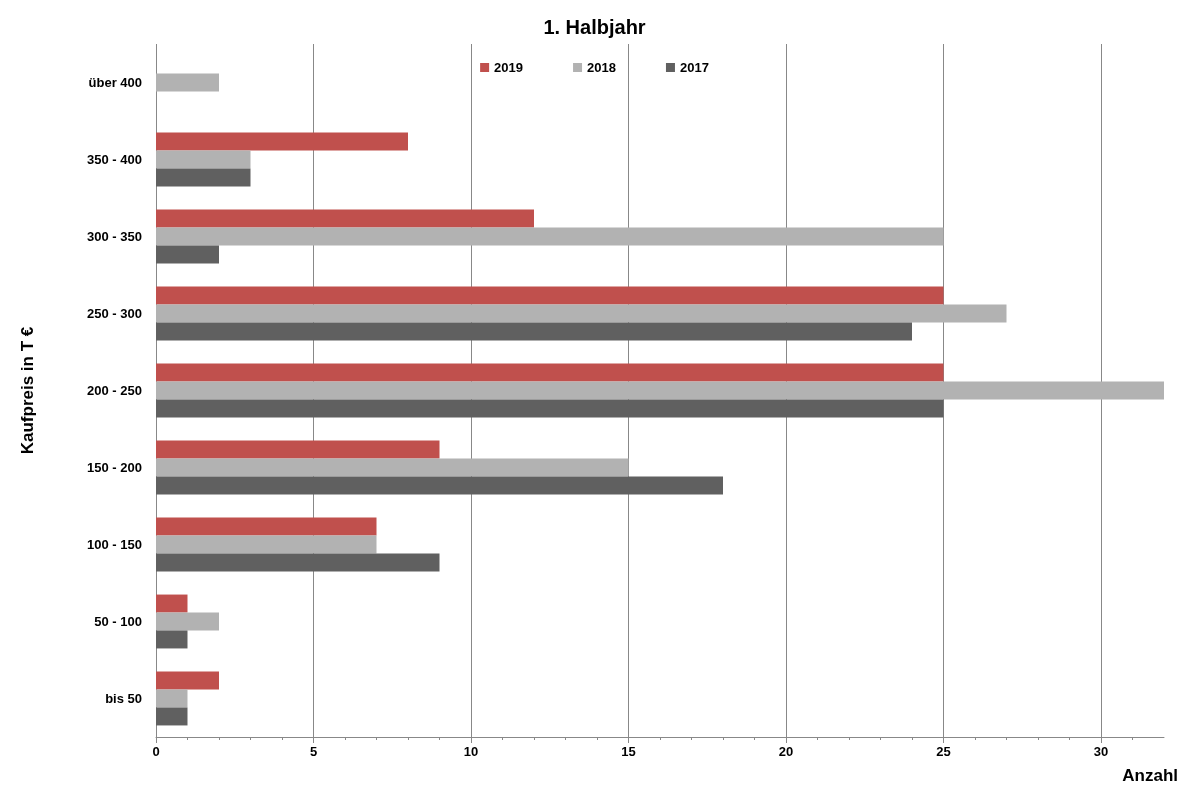 This screenshot has height=805, width=1189. What do you see at coordinates (114, 313) in the screenshot?
I see `y-tick-label: 250 - 300` at bounding box center [114, 313].